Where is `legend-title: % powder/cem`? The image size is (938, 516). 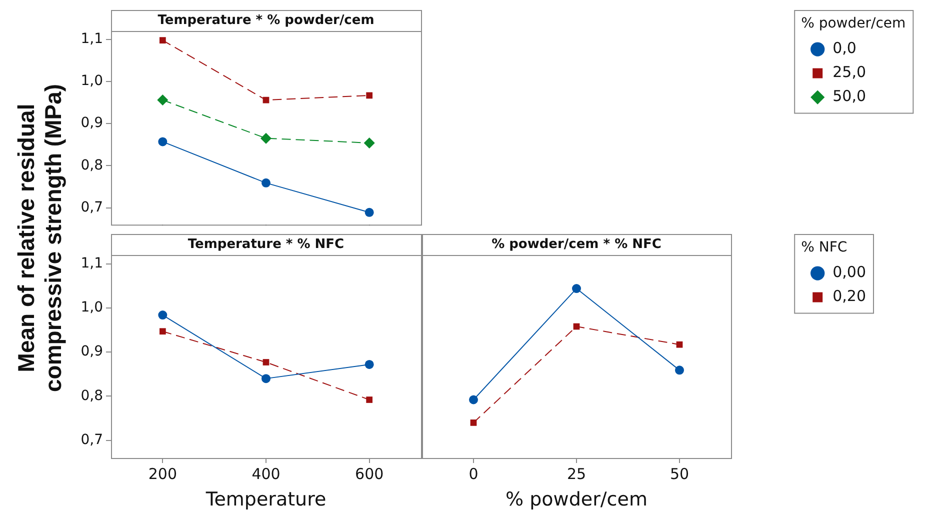 legend-title: % powder/cem is located at coordinates (853, 24).